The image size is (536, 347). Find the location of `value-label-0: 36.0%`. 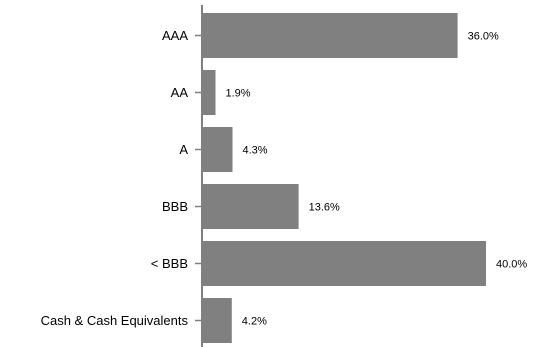

value-label-0: 36.0% is located at coordinates (483, 37).